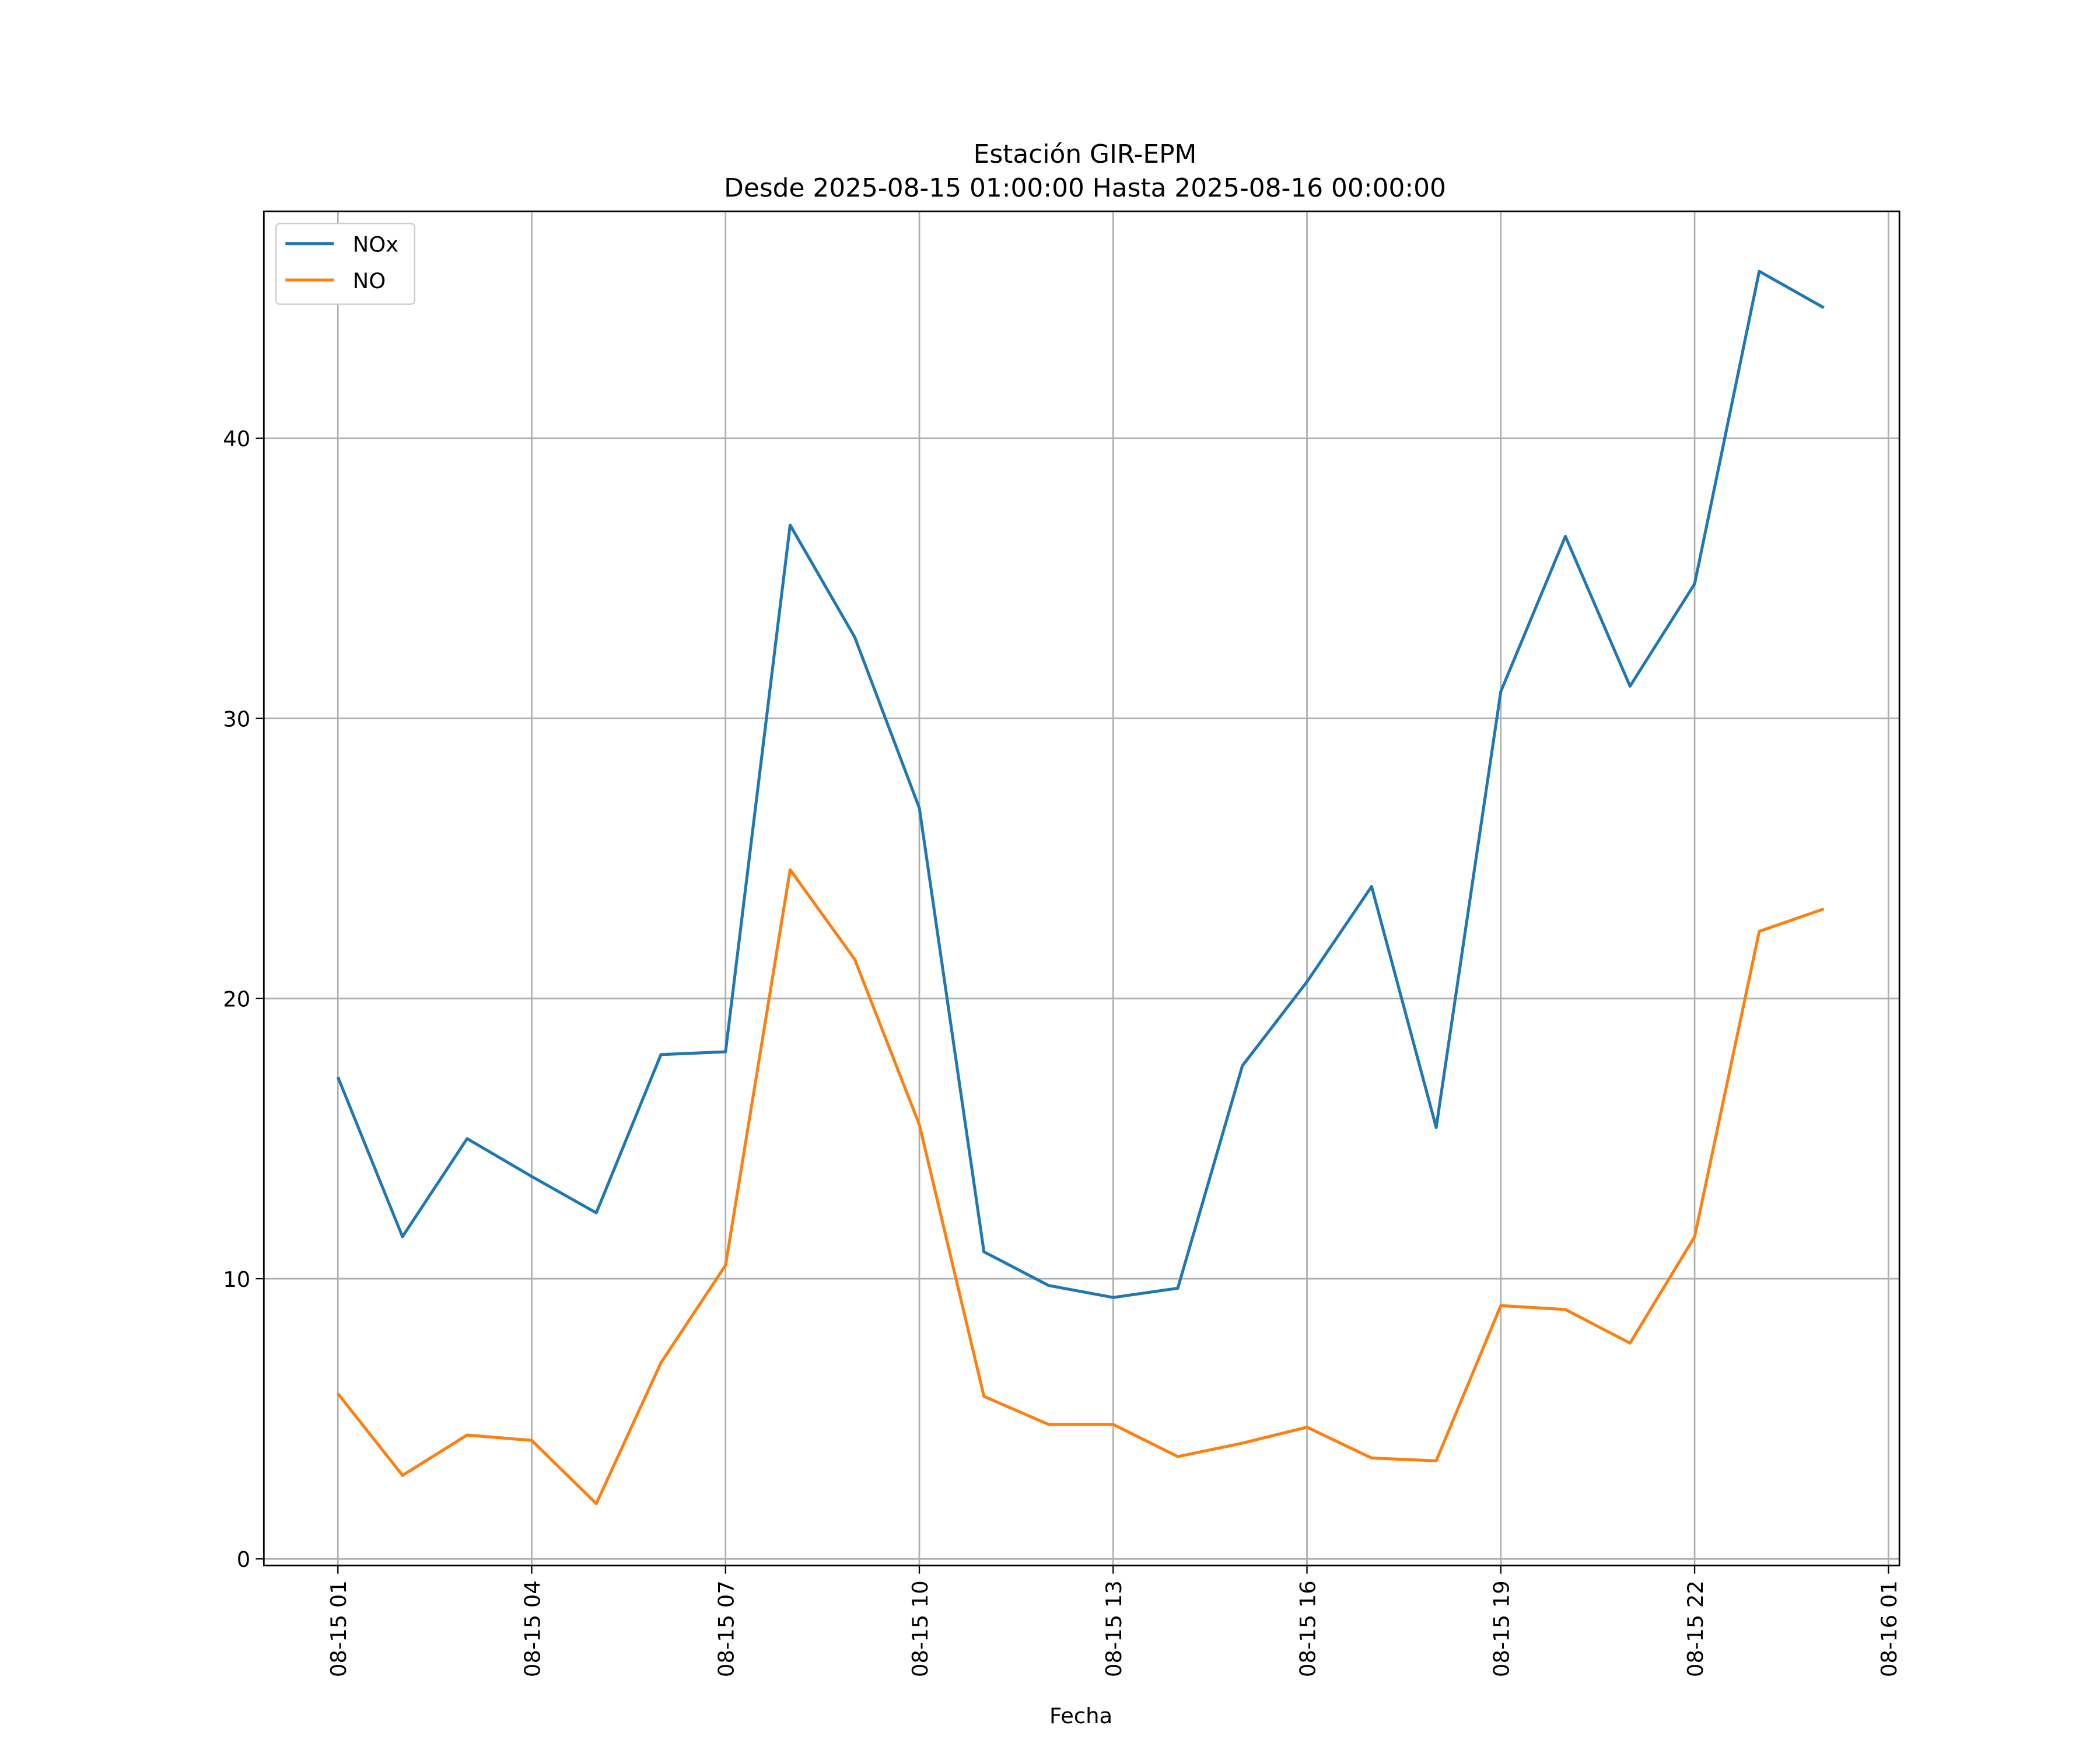 The width and height of the screenshot is (2100, 1750). What do you see at coordinates (532, 1629) in the screenshot?
I see `x-tick-label: 08-15 04` at bounding box center [532, 1629].